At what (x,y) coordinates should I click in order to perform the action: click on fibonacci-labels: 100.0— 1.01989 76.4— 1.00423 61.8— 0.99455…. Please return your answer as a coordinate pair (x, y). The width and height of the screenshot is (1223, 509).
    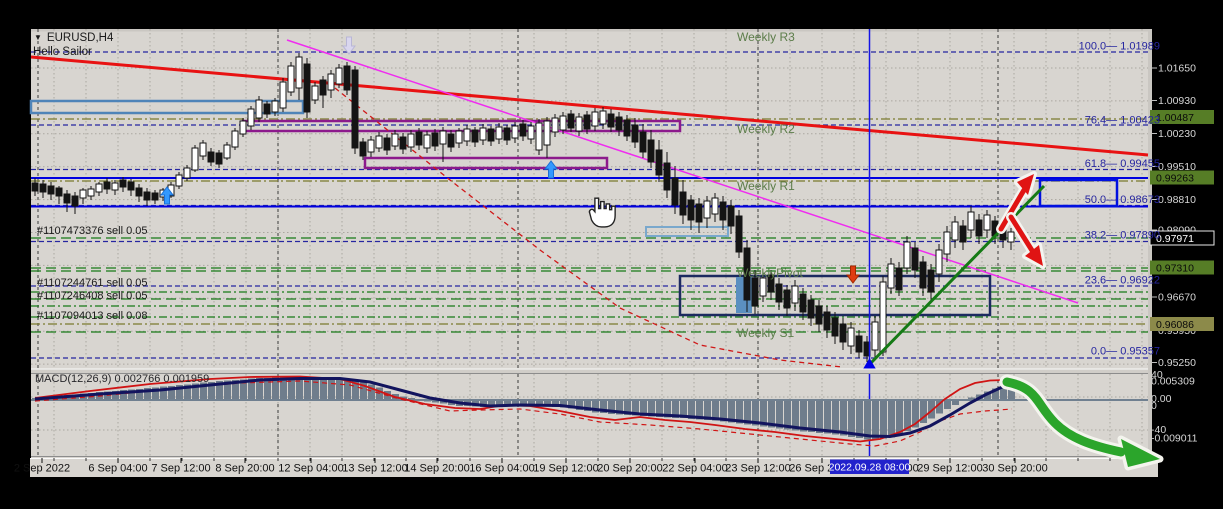
    Looking at the image, I should click on (1119, 199).